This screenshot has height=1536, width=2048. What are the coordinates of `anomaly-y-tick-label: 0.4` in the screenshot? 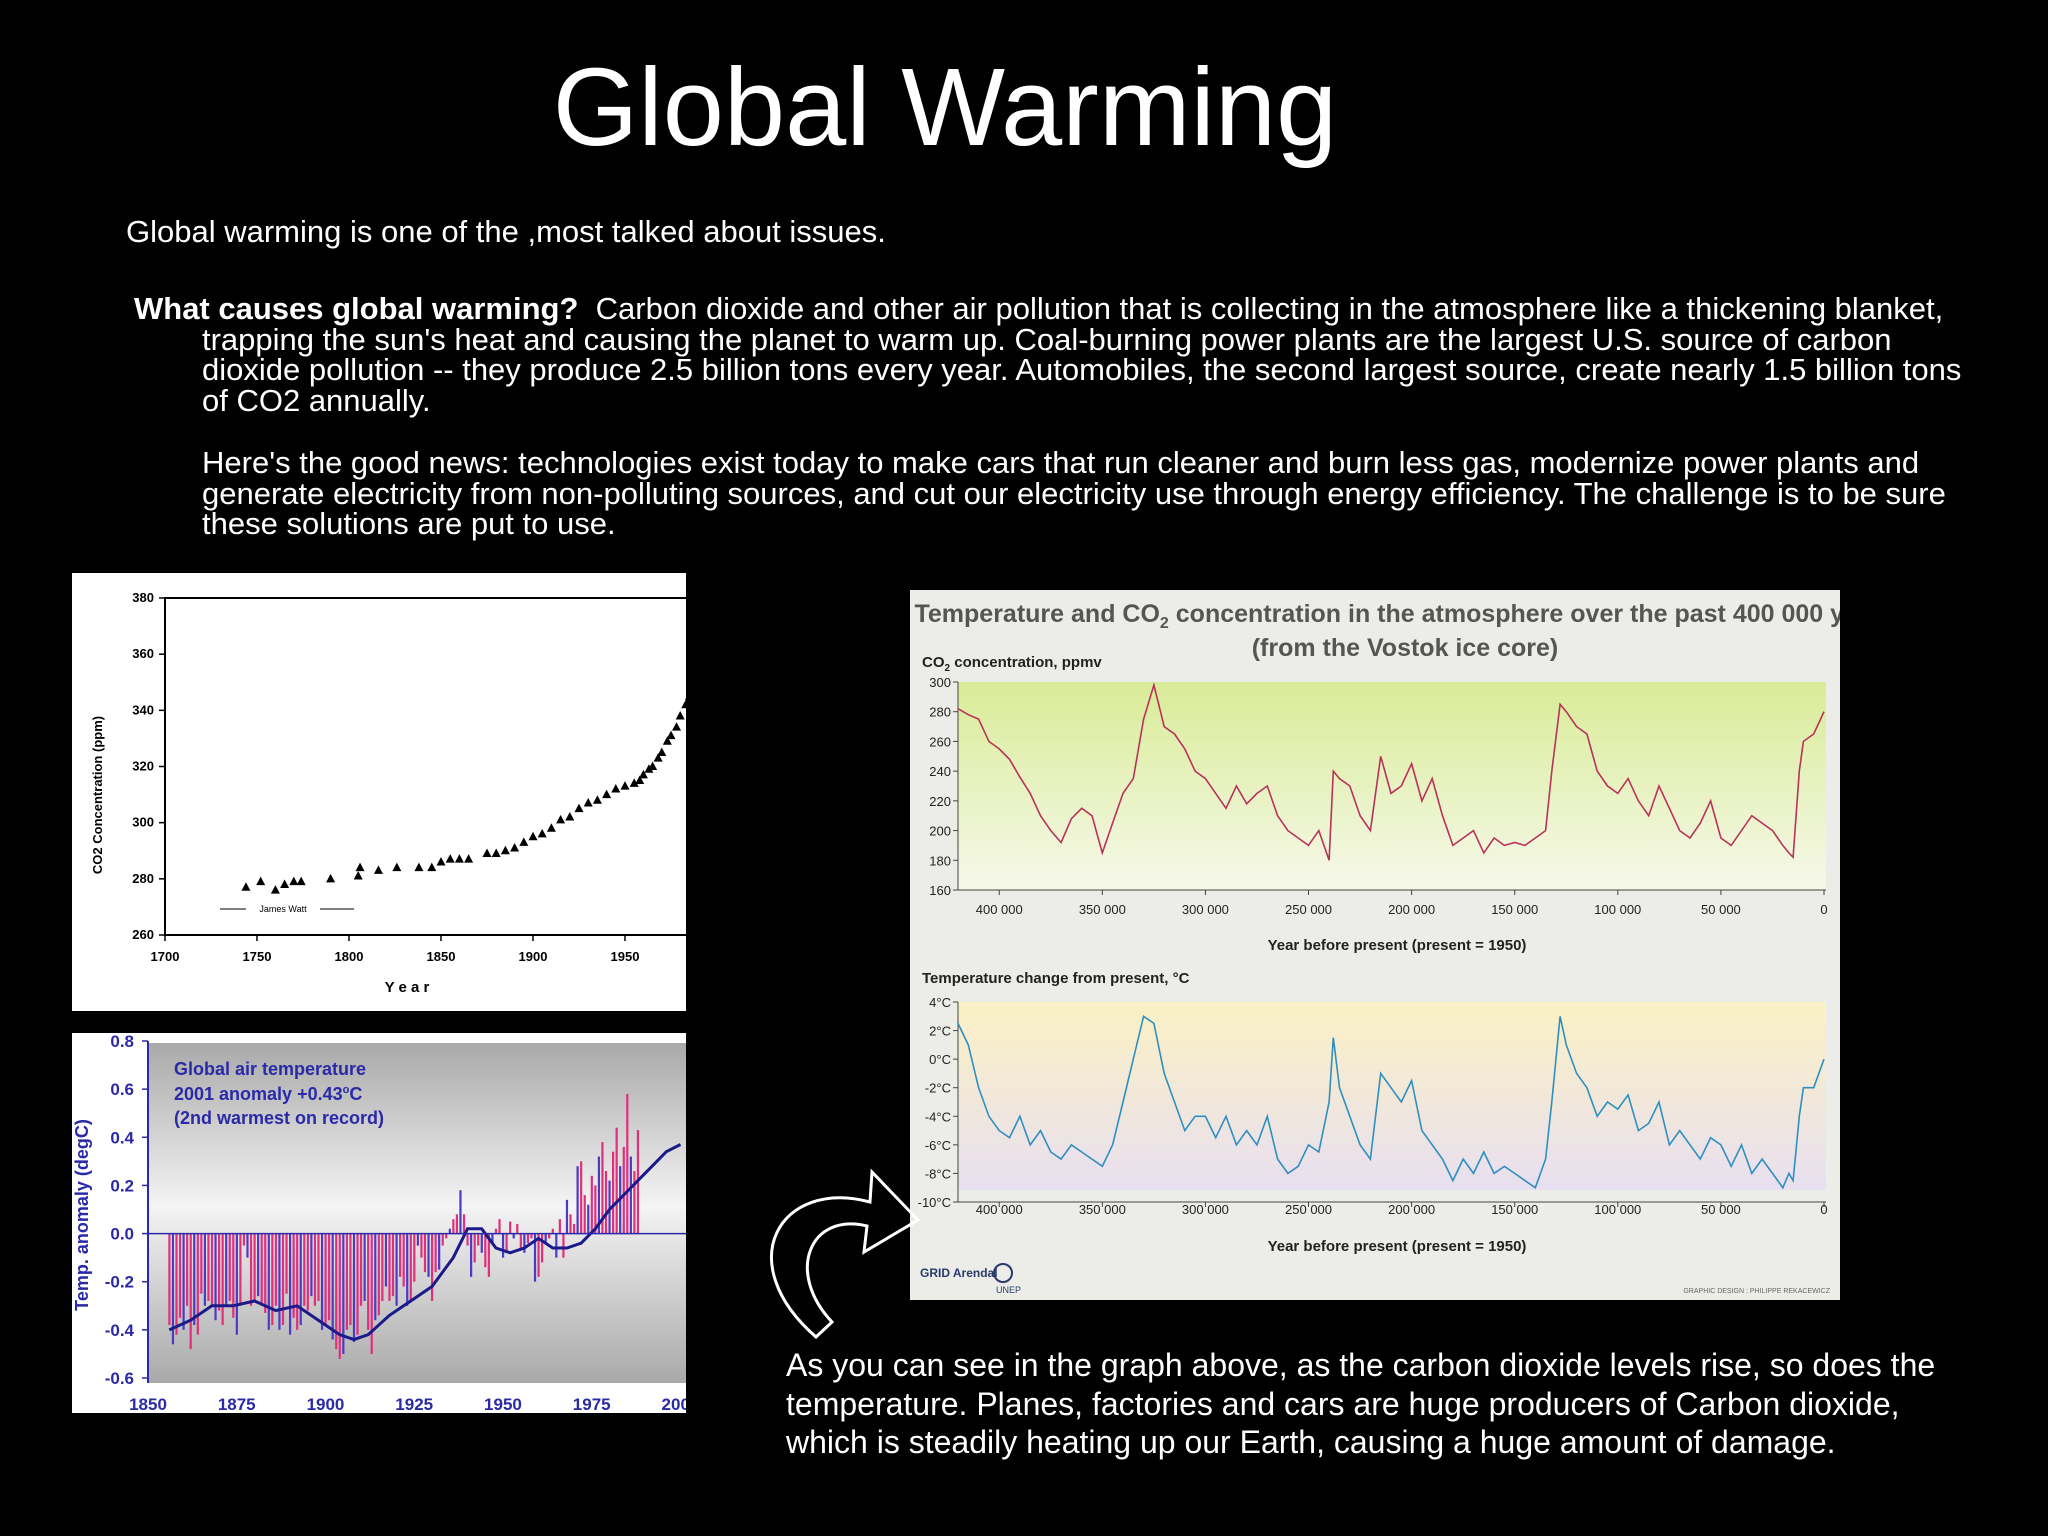 It's located at (122, 1137).